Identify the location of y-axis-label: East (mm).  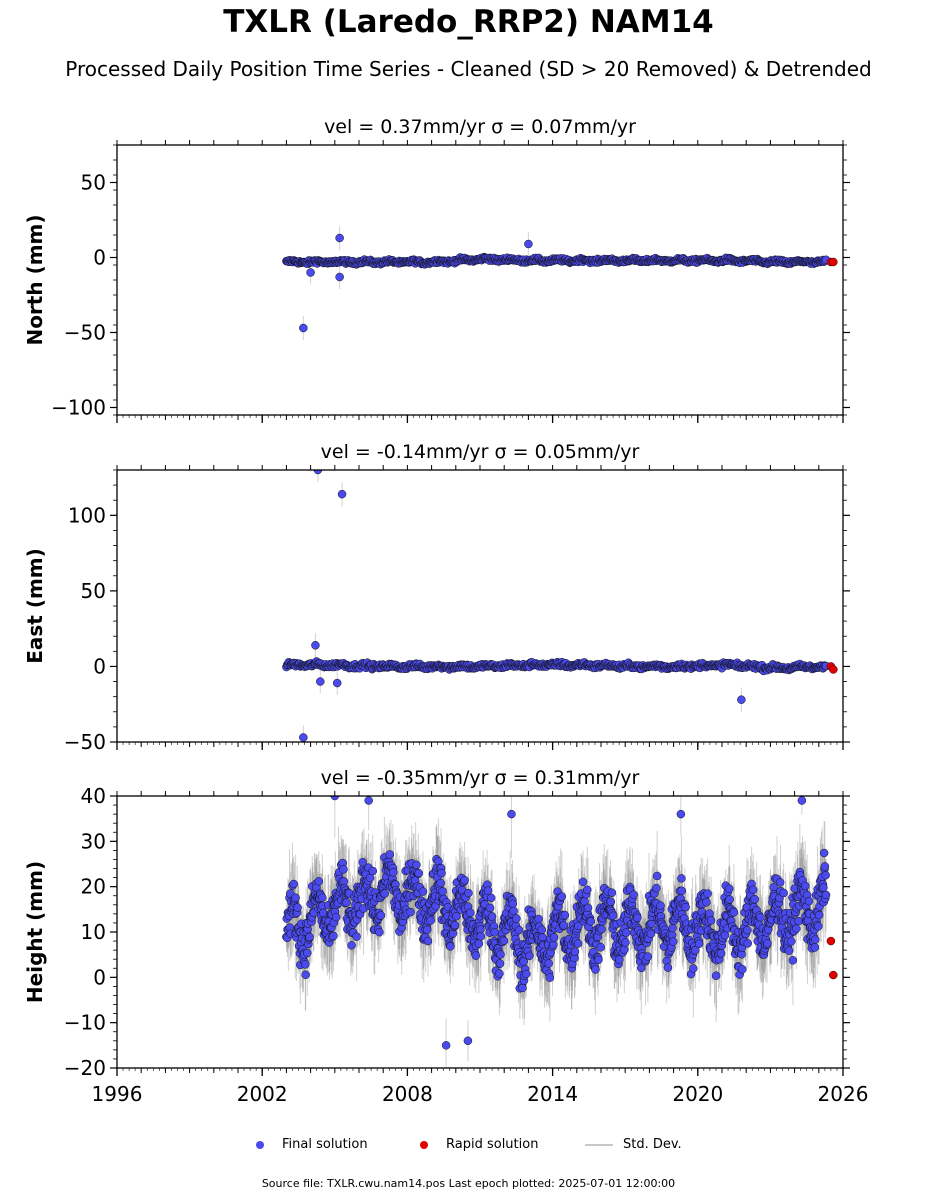
(35, 606).